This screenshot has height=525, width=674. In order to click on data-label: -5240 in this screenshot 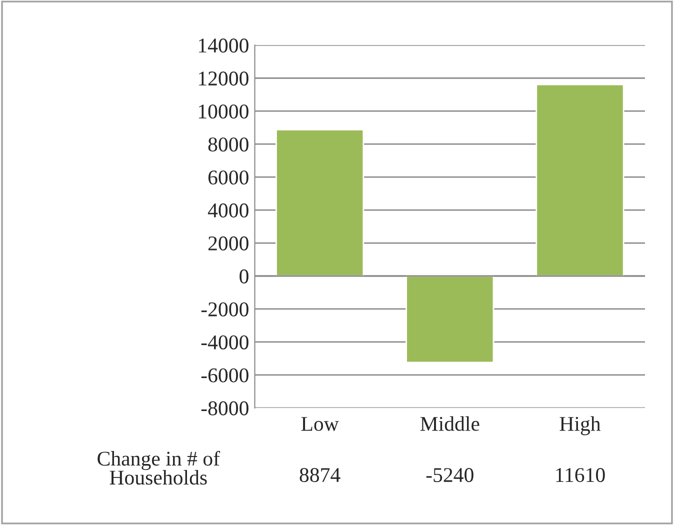, I will do `click(450, 475)`.